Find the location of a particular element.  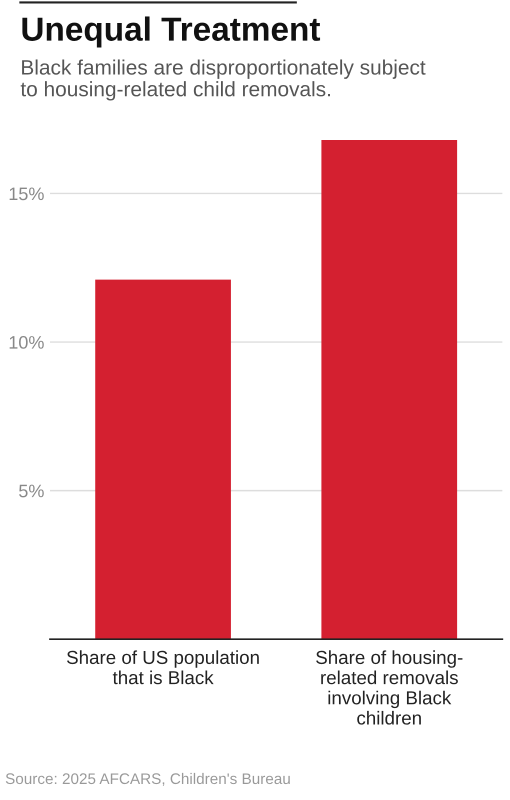

y-tick-label: 10% is located at coordinates (27, 342).